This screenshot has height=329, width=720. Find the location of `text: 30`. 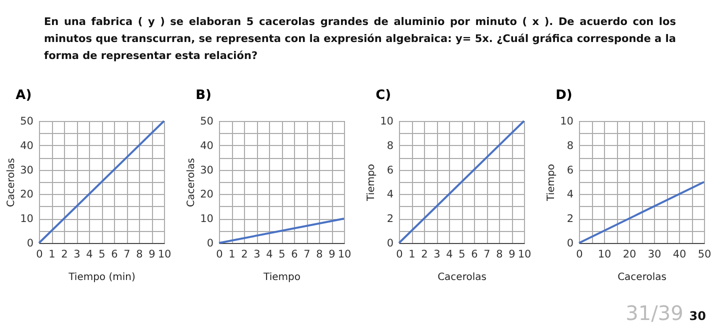

text: 30 is located at coordinates (697, 316).